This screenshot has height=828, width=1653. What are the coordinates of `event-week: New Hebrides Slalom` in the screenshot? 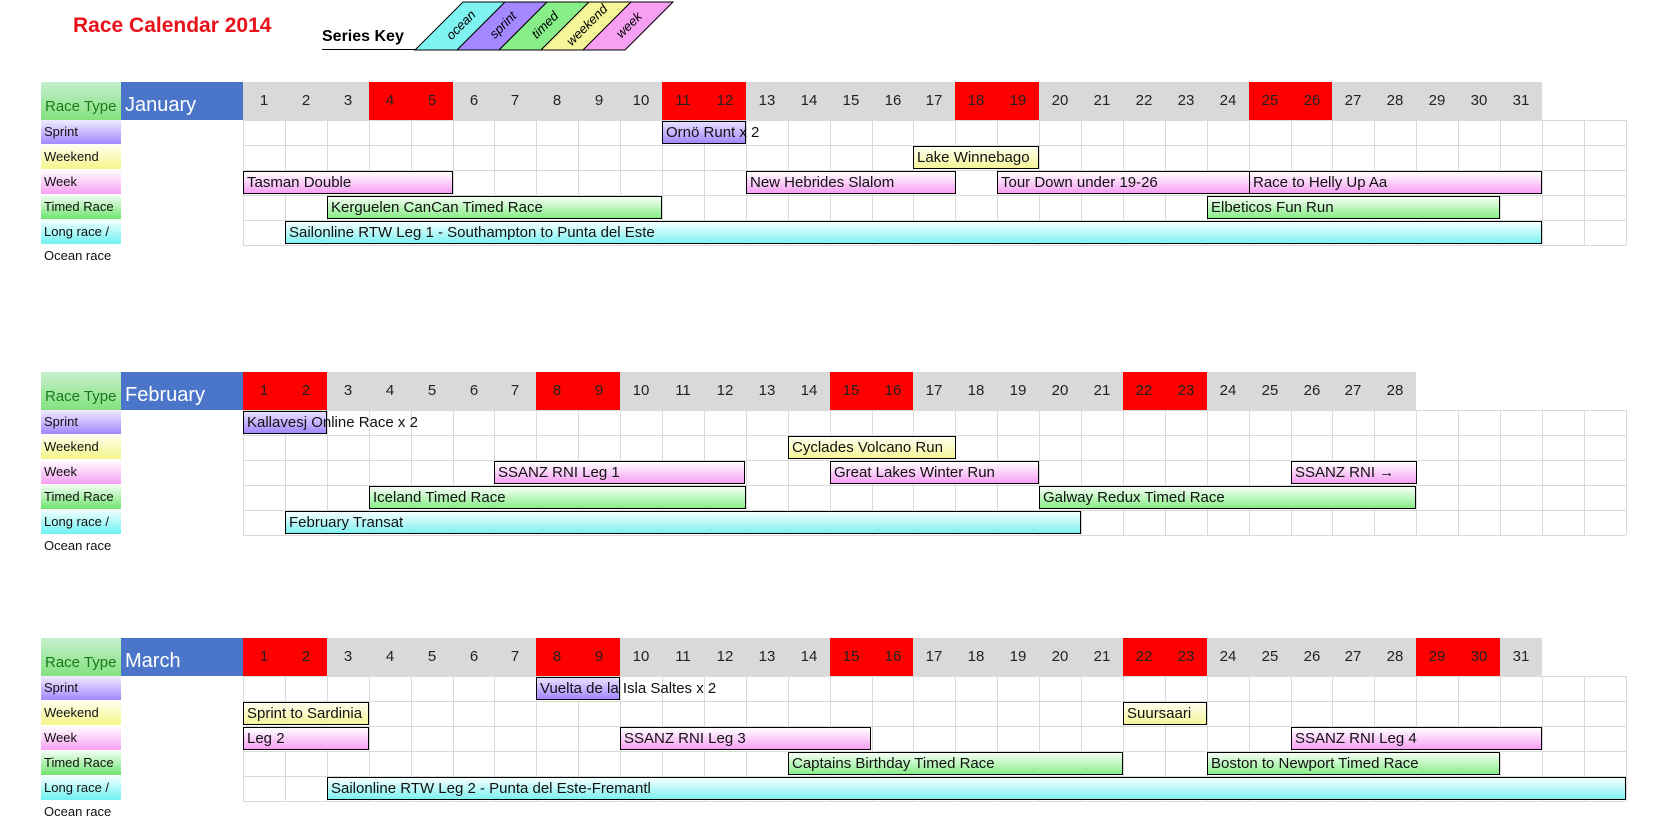 It's located at (851, 182).